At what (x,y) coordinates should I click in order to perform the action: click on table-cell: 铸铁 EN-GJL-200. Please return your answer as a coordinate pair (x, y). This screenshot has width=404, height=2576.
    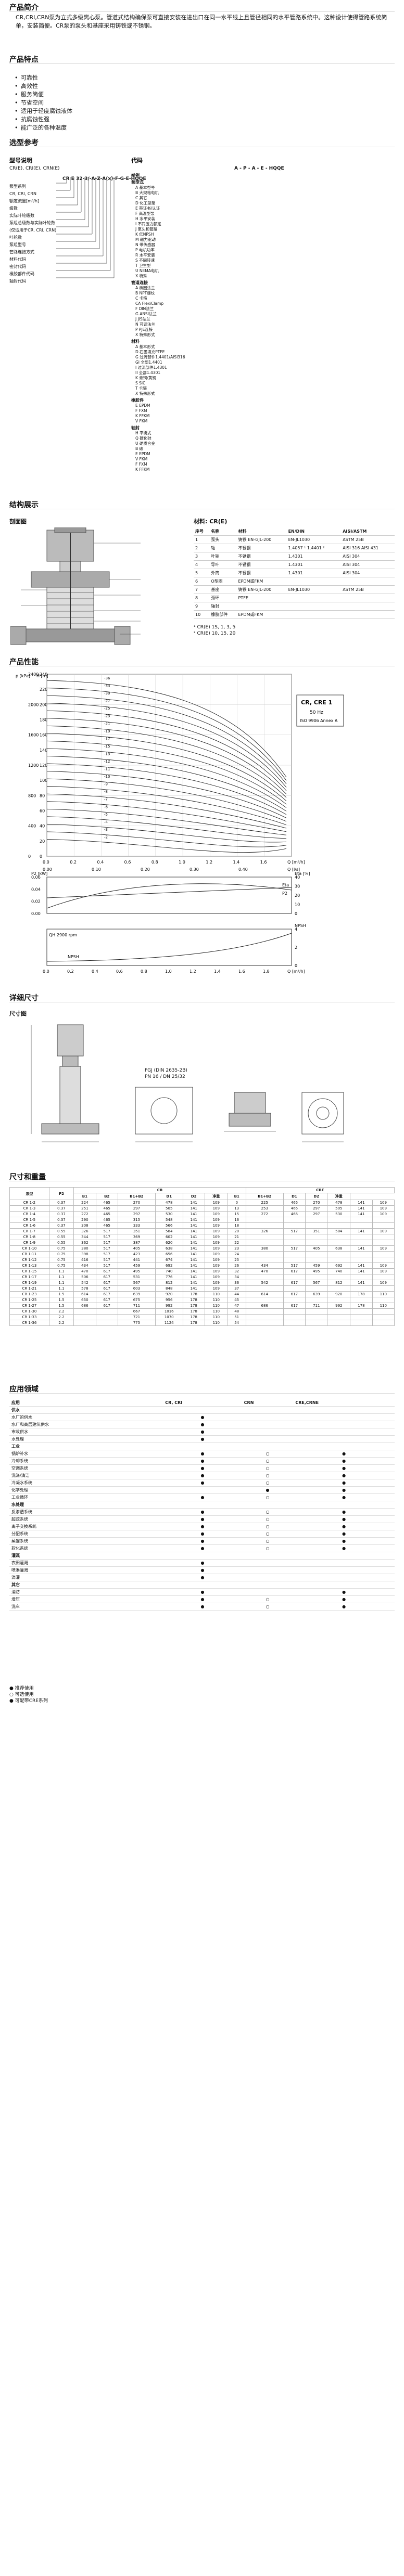
    Looking at the image, I should click on (261, 539).